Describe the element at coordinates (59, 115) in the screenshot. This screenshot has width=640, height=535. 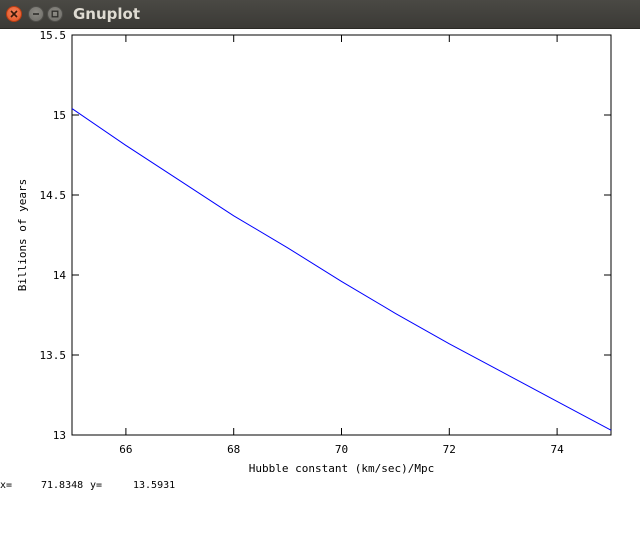
I see `y-tick-label: 15` at that location.